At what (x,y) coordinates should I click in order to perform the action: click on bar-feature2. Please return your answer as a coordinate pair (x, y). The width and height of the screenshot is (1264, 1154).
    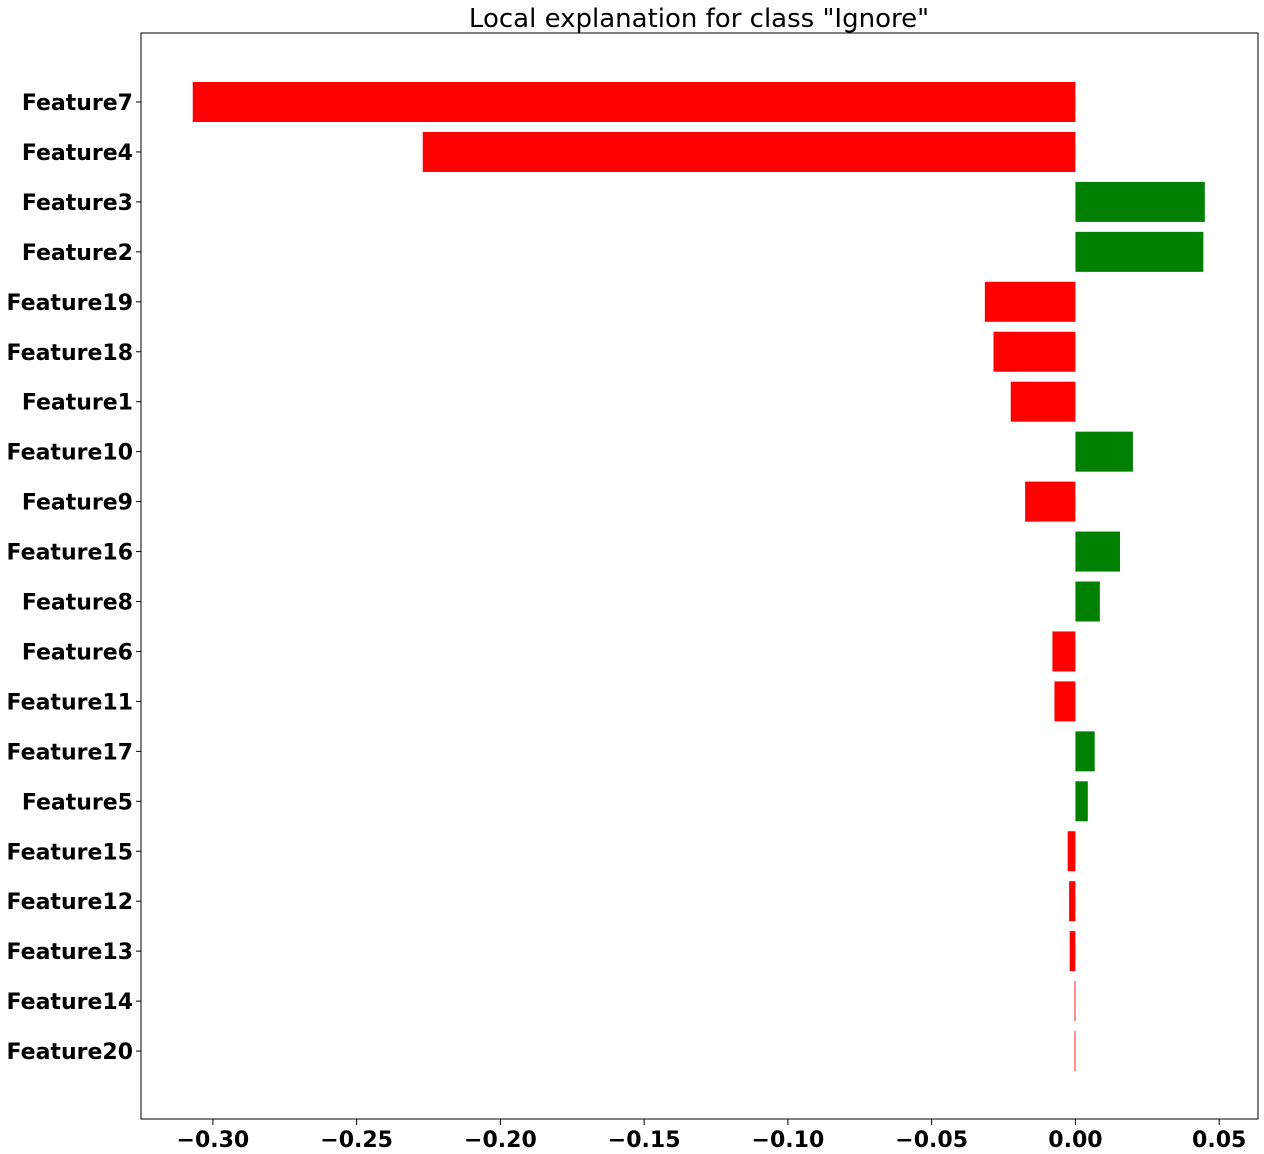
    Looking at the image, I should click on (1139, 251).